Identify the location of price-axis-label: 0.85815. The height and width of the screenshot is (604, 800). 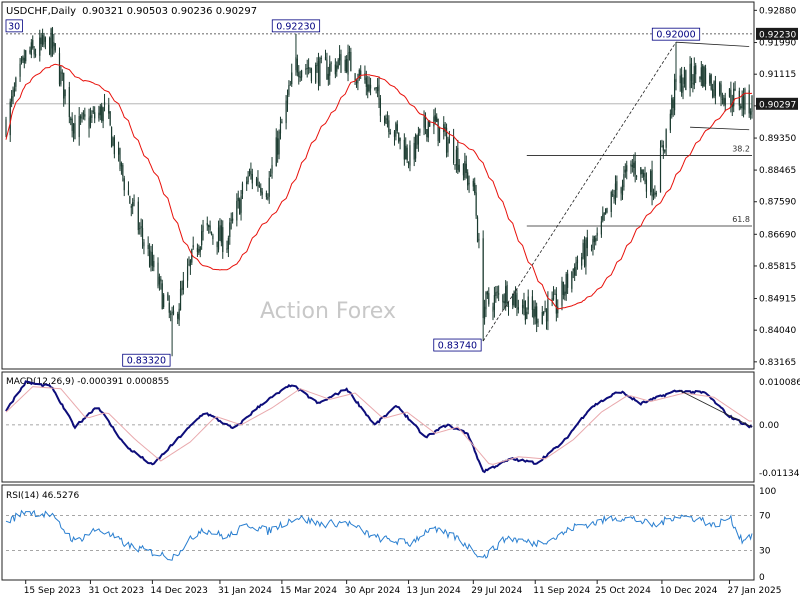
(777, 267).